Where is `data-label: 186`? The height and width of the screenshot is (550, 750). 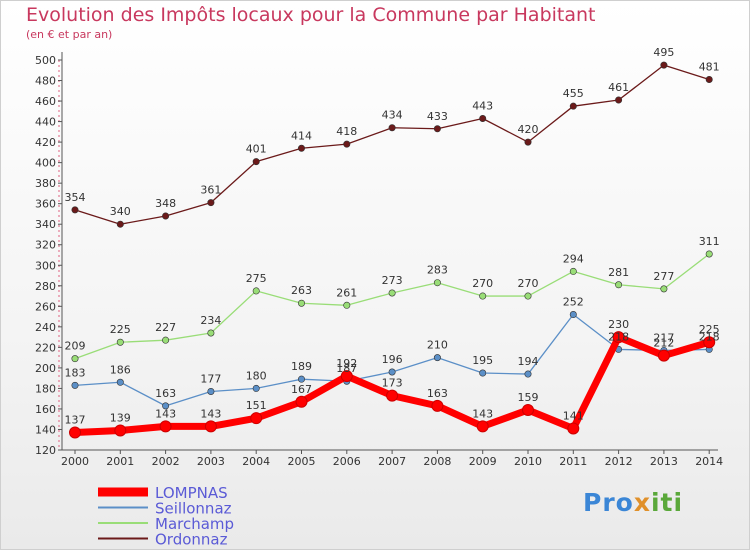 data-label: 186 is located at coordinates (120, 369).